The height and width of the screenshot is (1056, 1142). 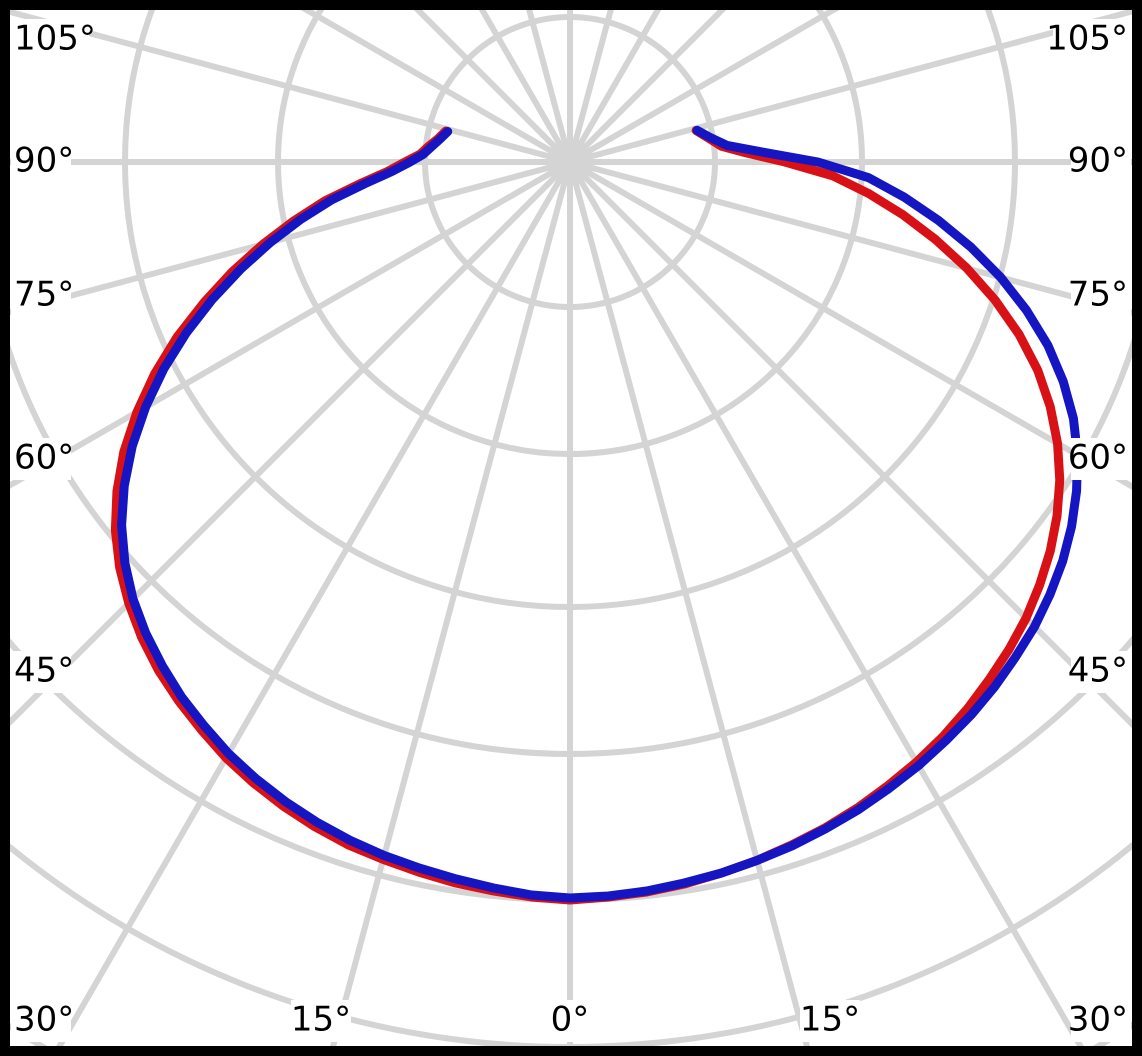 I want to click on axis-label-bottom-2: 15°, so click(x=830, y=1020).